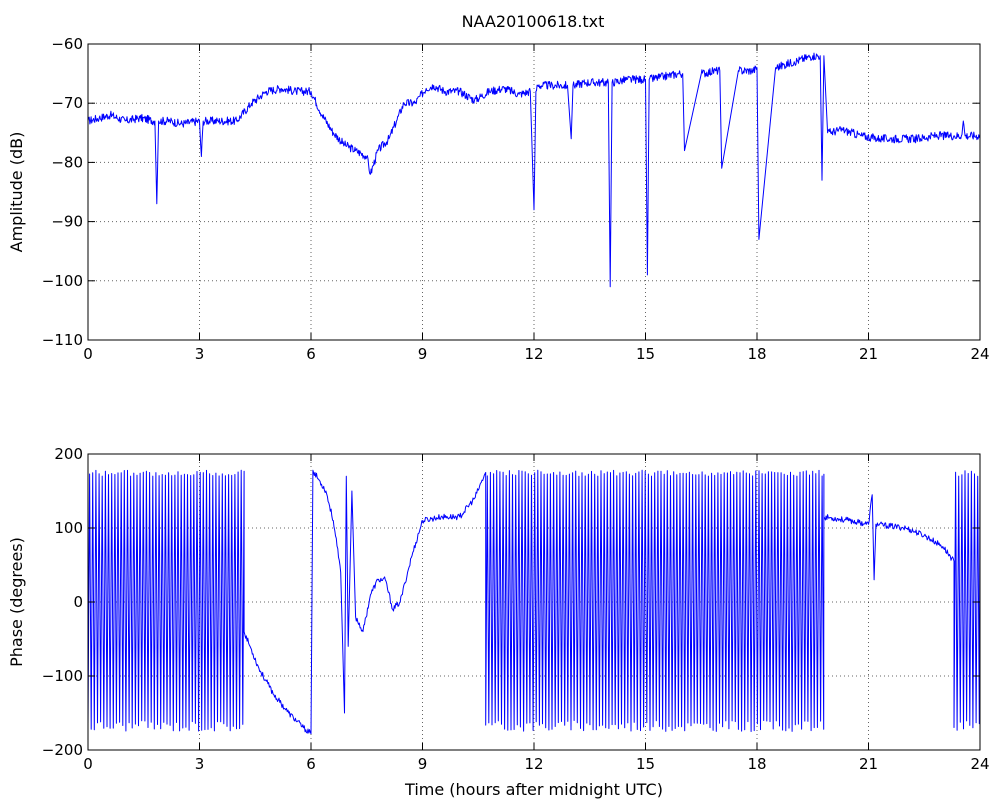 This screenshot has height=806, width=998. What do you see at coordinates (67, 162) in the screenshot?
I see `y-tick-label: −80` at bounding box center [67, 162].